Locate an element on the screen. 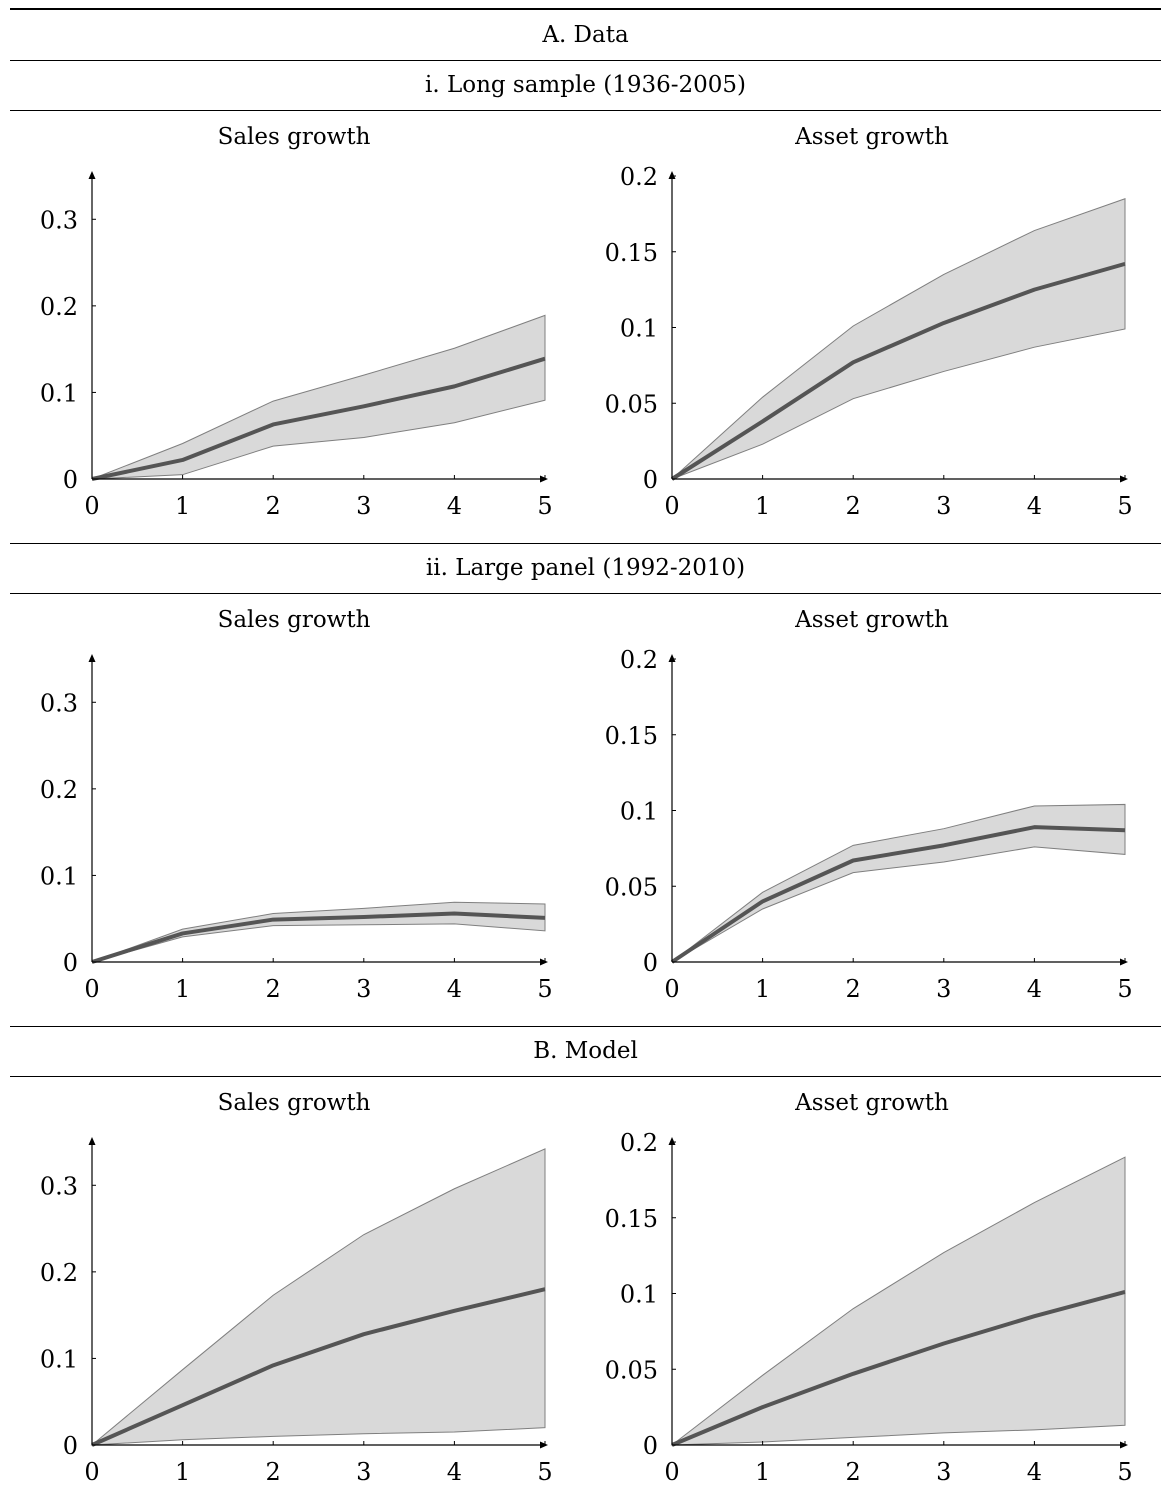 The width and height of the screenshot is (1161, 1506). heading-large-panel: ii. Large panel (1992-2010) is located at coordinates (585, 568).